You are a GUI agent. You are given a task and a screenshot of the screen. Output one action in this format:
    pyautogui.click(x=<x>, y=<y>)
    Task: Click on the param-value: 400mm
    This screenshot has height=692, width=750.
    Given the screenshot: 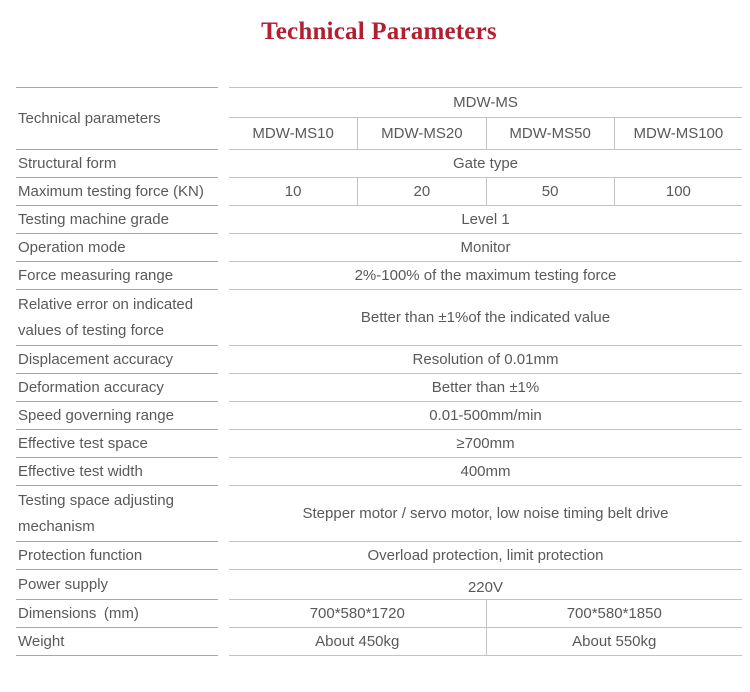 What is the action you would take?
    pyautogui.click(x=485, y=471)
    